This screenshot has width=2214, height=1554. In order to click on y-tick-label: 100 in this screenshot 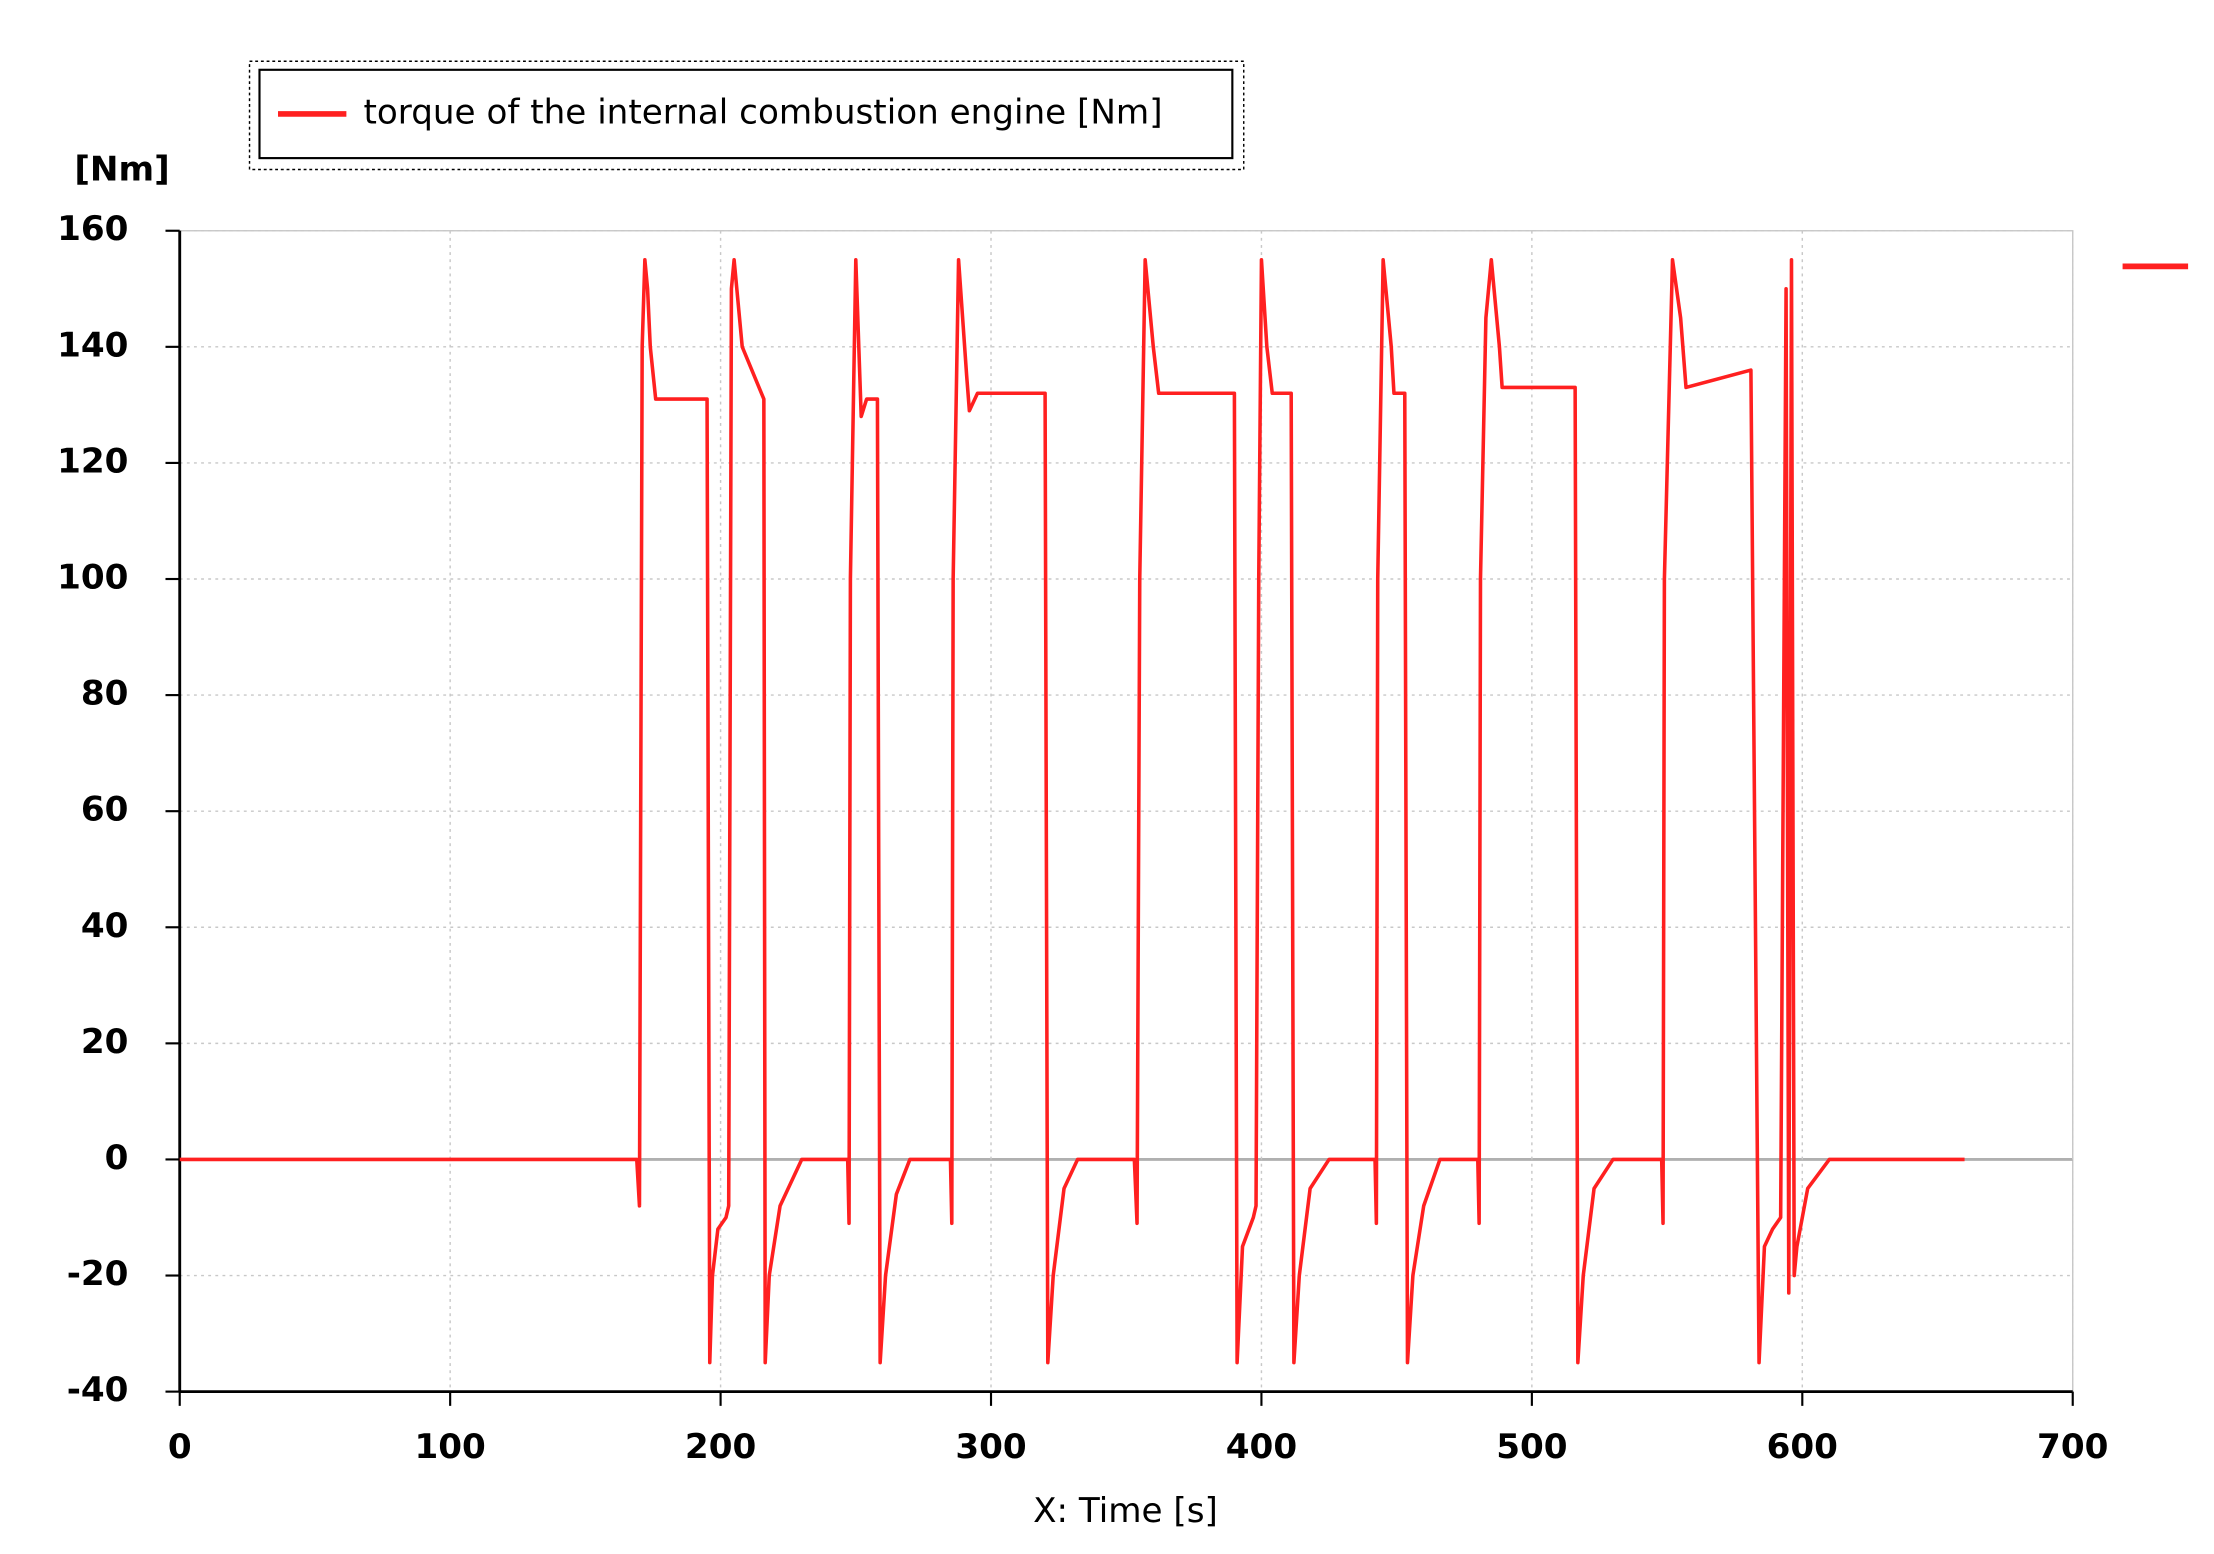, I will do `click(92, 578)`.